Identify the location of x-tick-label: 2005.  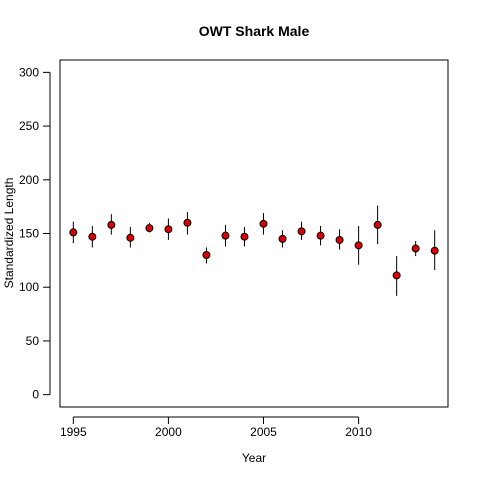
(263, 432).